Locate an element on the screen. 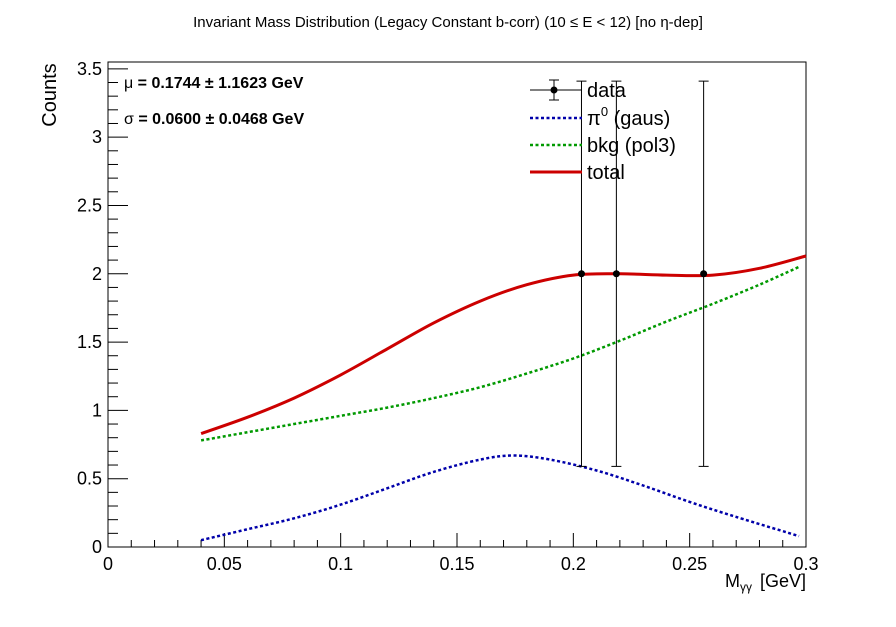 The width and height of the screenshot is (896, 627). x-tick-label: 0.05 is located at coordinates (224, 564).